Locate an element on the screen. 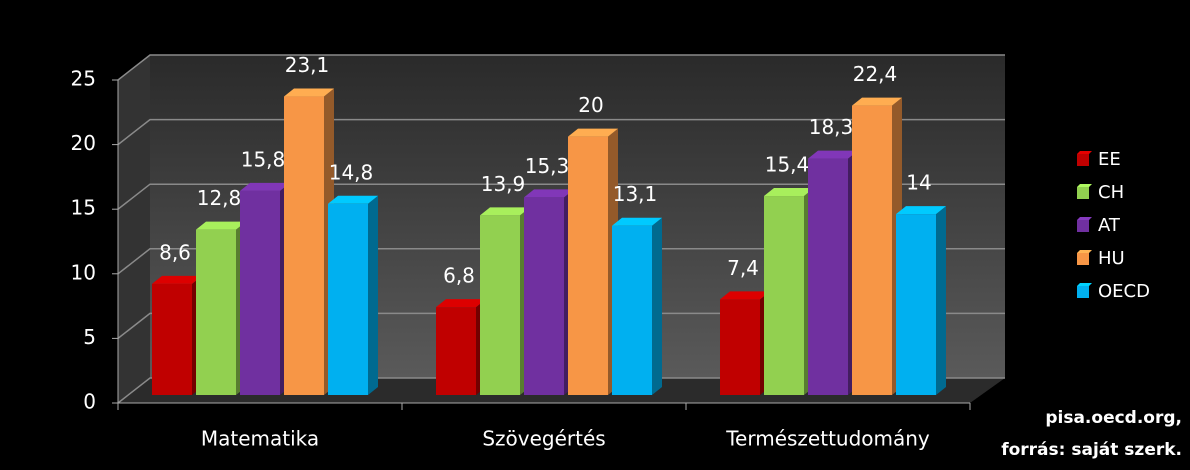  value-label: 7,4 is located at coordinates (743, 268).